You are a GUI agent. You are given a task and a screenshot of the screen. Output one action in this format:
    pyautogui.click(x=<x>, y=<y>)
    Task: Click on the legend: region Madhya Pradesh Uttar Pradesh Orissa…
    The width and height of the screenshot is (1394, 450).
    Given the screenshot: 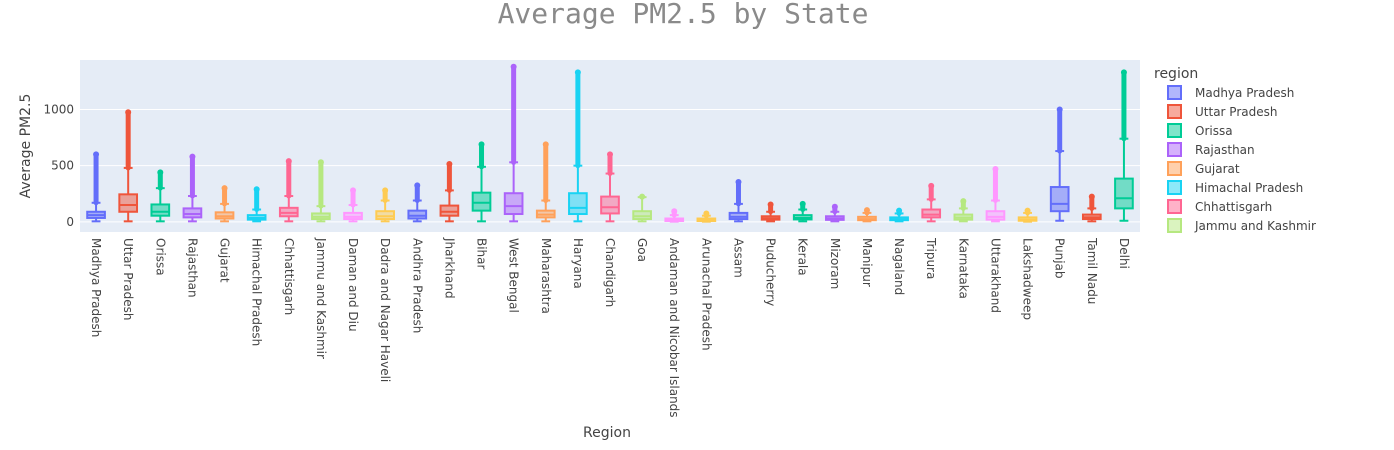 What is the action you would take?
    pyautogui.click(x=1235, y=149)
    